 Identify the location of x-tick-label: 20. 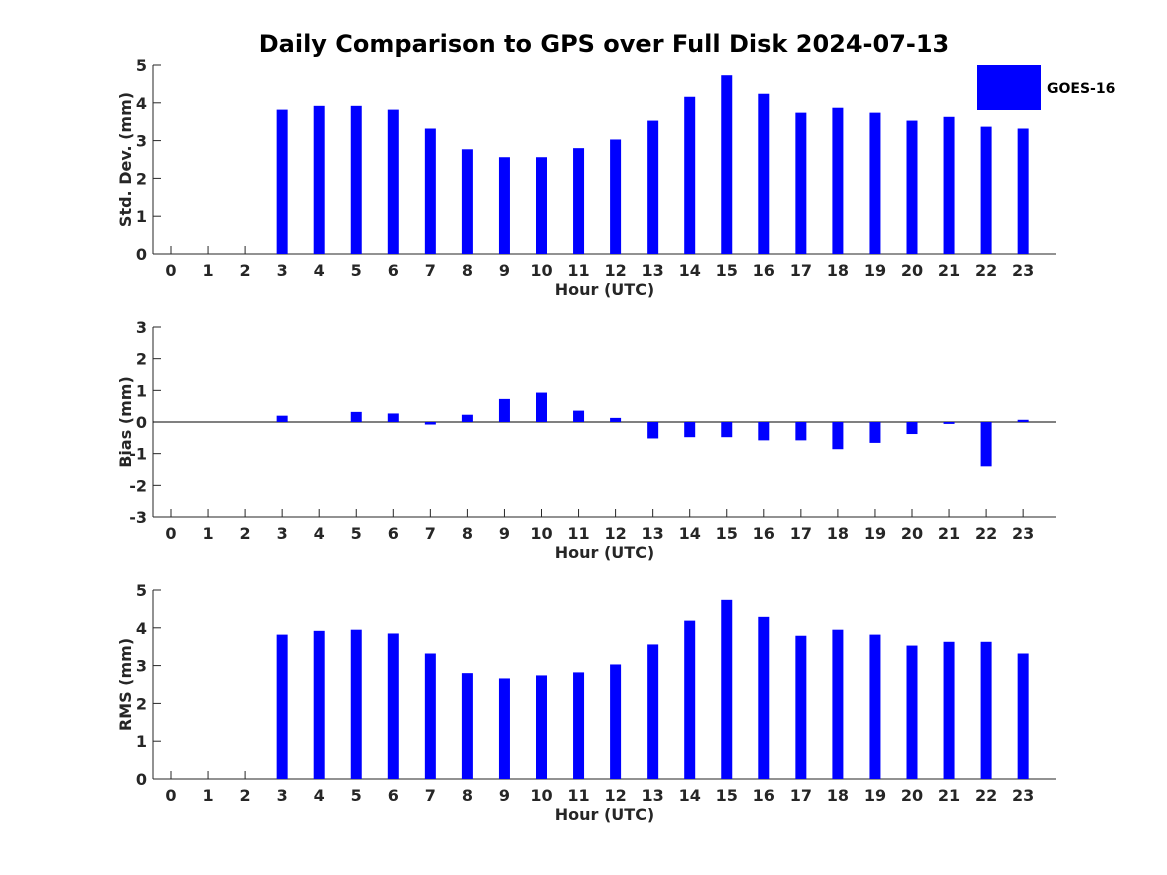
(912, 533).